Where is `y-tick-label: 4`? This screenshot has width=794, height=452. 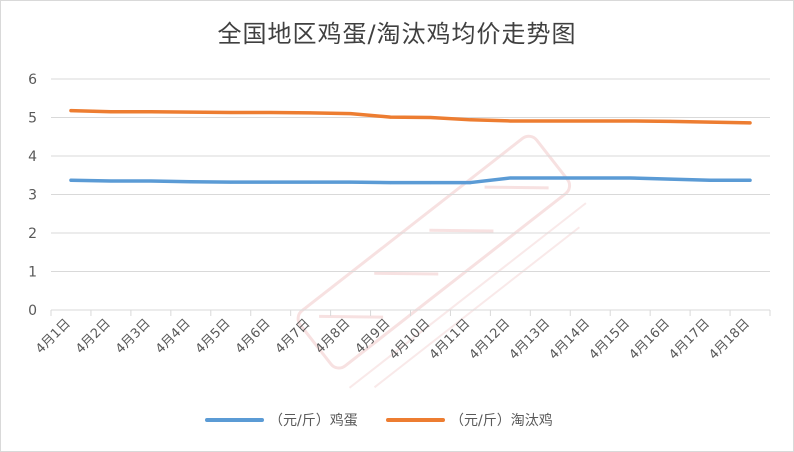
y-tick-label: 4 is located at coordinates (32, 157).